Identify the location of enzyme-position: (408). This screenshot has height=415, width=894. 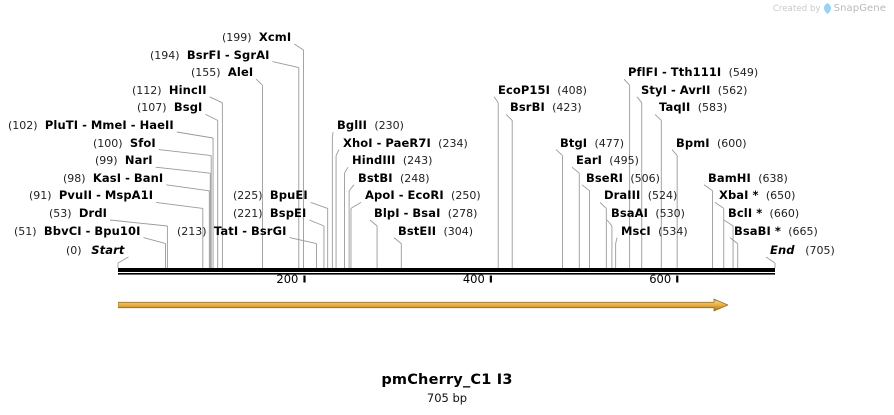
(572, 90).